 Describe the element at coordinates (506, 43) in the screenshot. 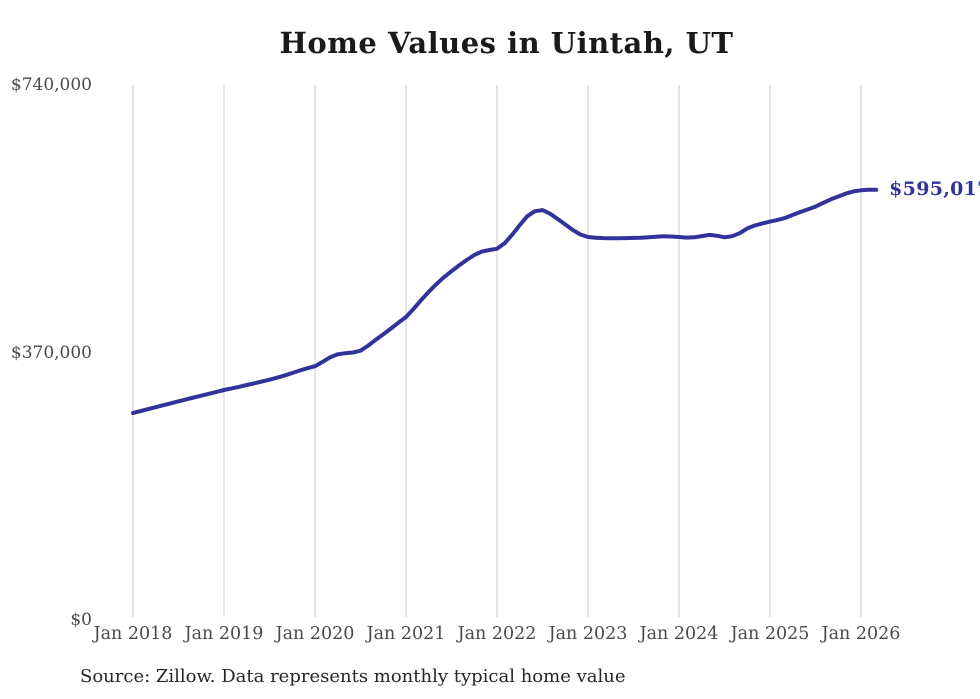

I see `chart-title: Home Values in Uintah, UT` at that location.